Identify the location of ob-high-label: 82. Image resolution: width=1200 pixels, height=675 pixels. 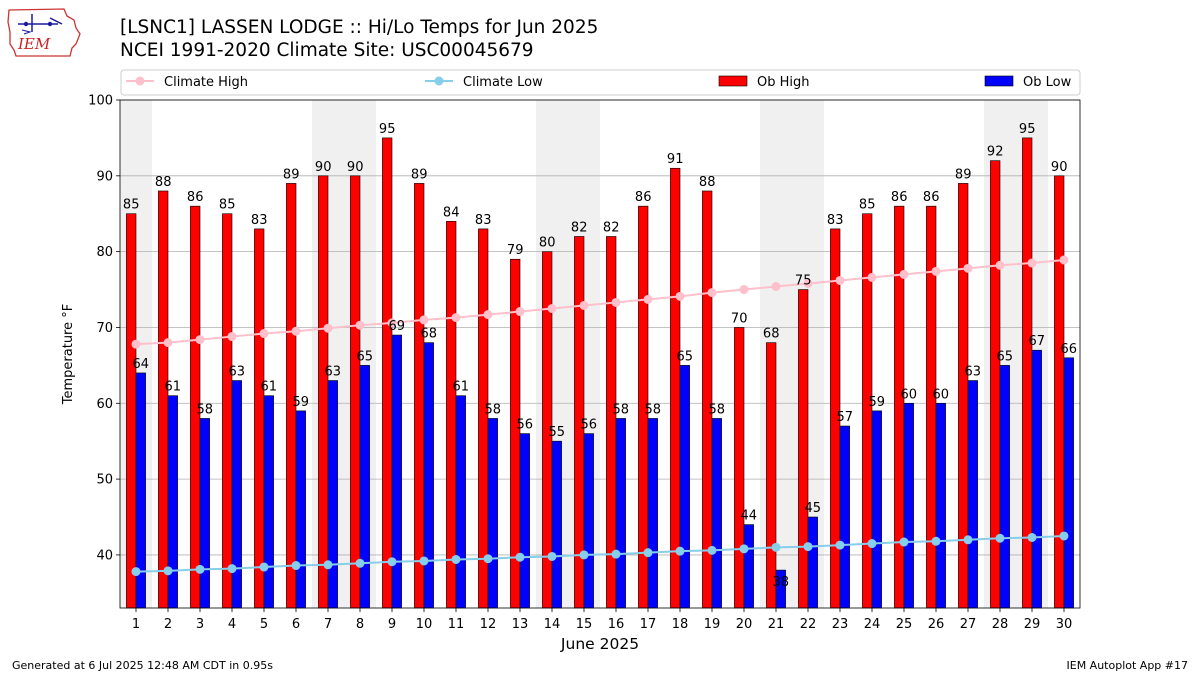
(579, 227).